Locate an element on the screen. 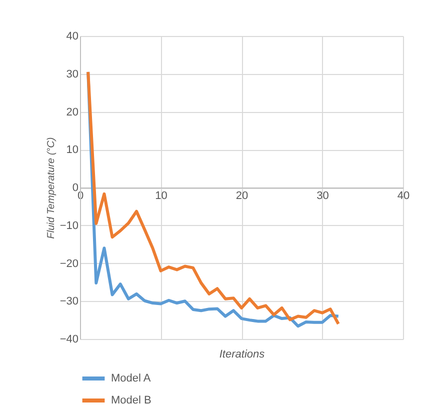  y-tick-label: −30 is located at coordinates (69, 302).